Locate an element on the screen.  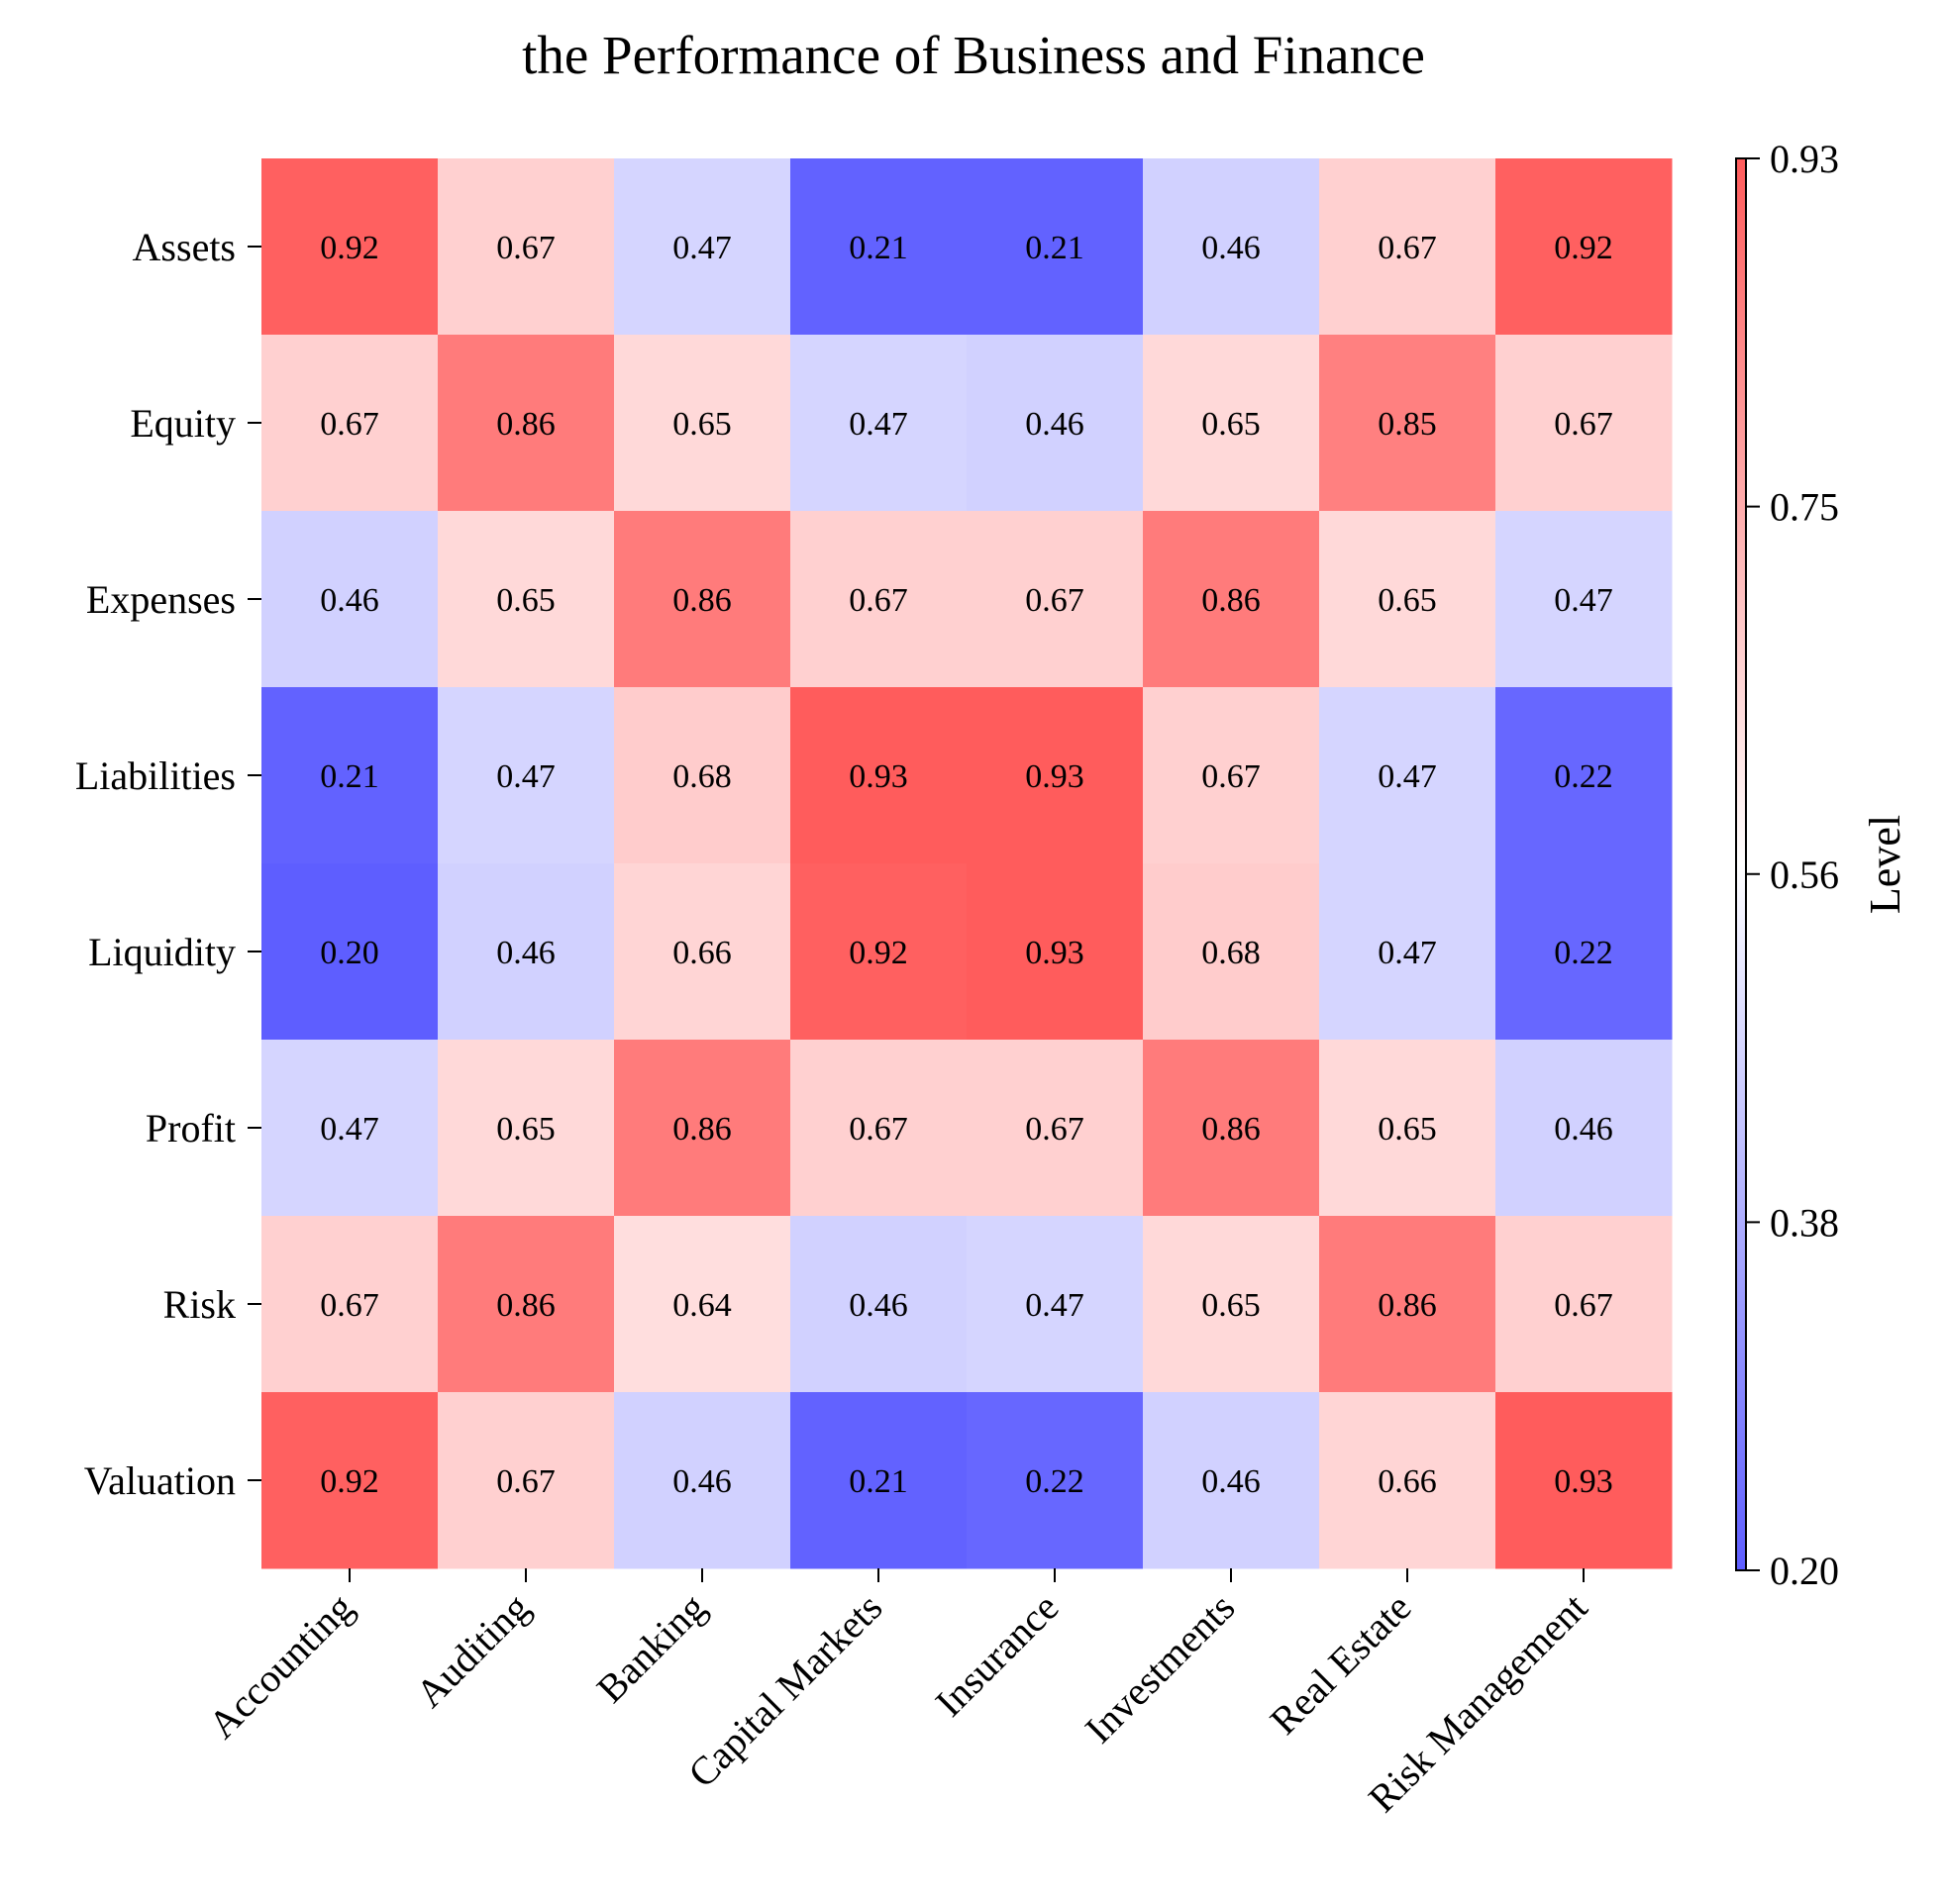
x-tick-label: Accounting is located at coordinates (281, 1666).